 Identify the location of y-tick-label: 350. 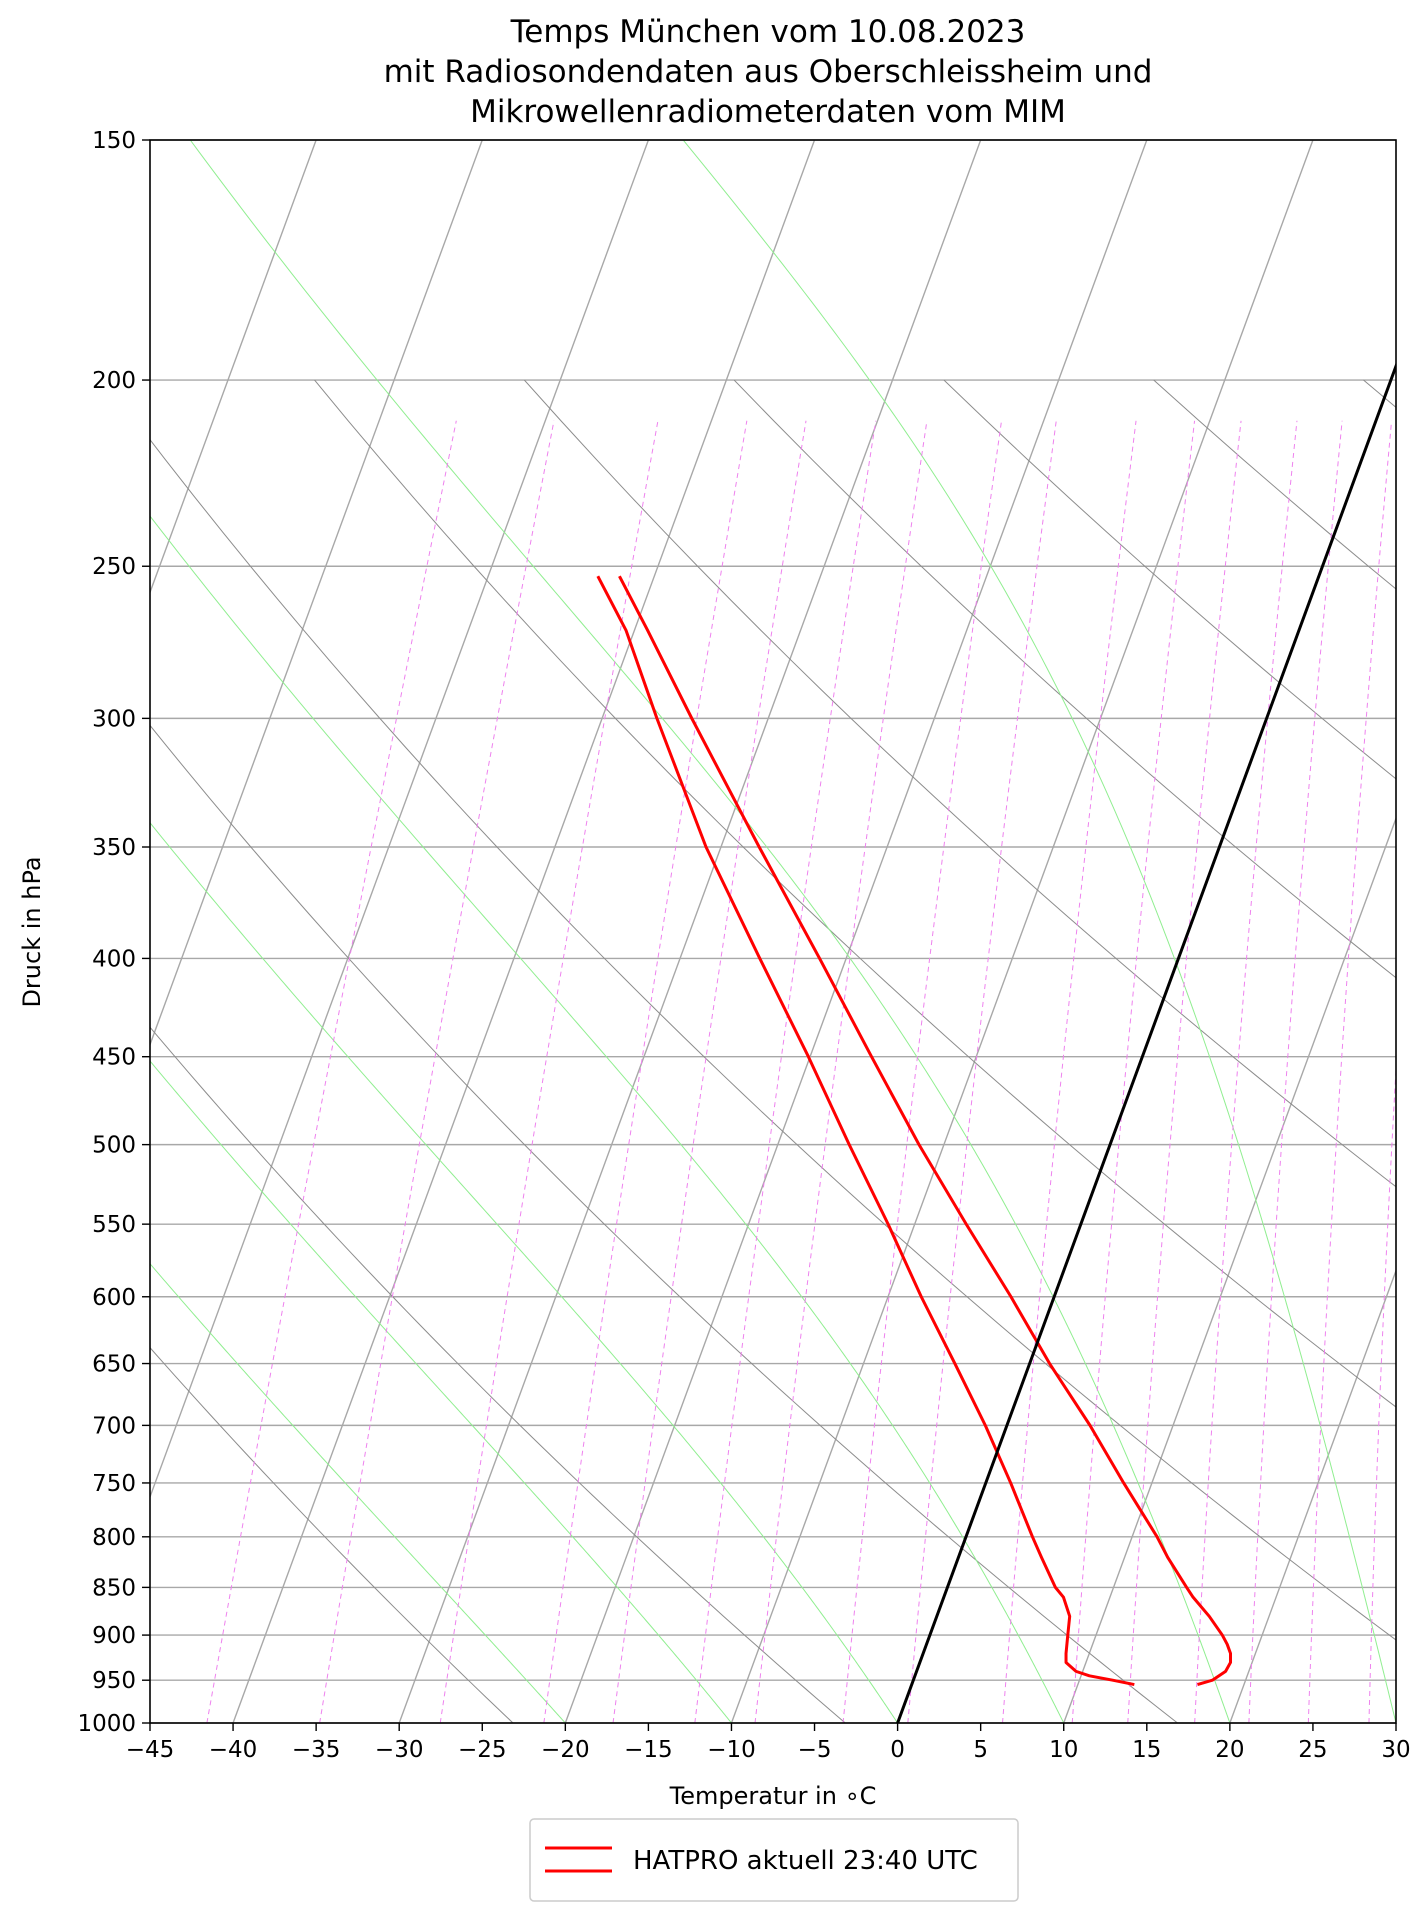
(114, 848).